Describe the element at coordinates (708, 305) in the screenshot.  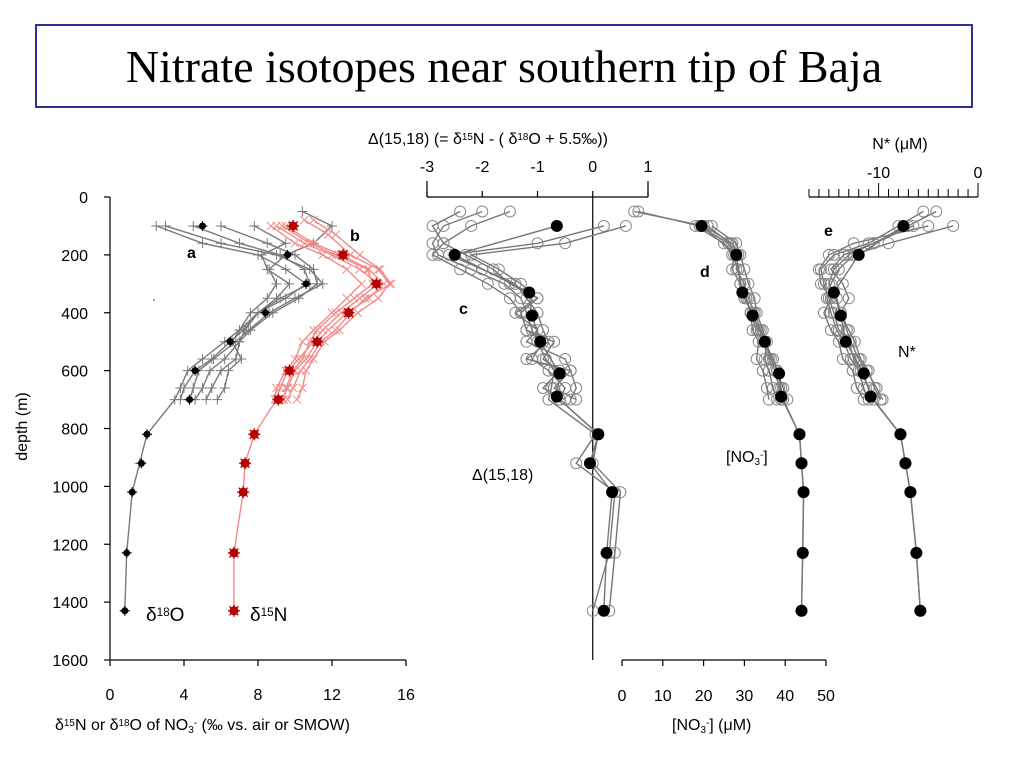
I see `nitrate-profile-line` at that location.